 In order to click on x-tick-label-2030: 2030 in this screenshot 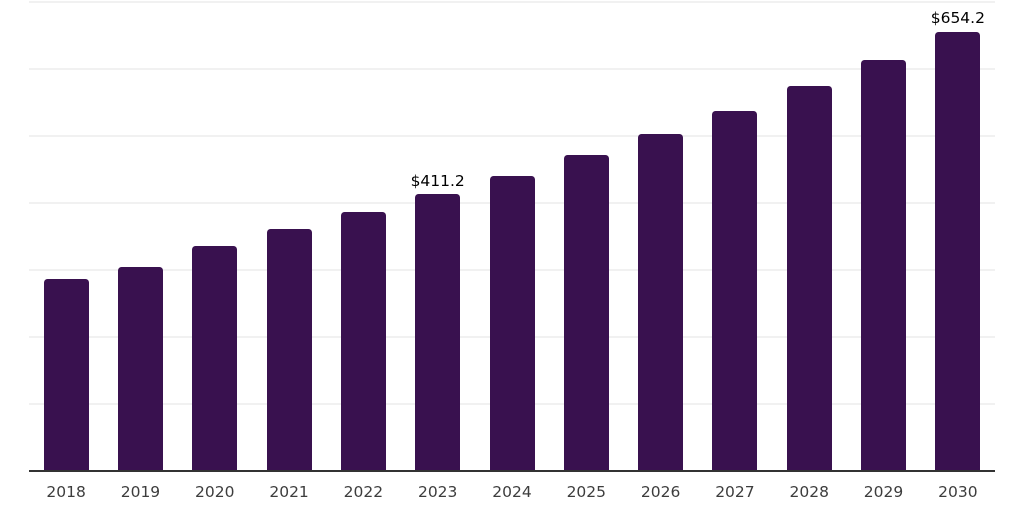, I will do `click(958, 491)`.